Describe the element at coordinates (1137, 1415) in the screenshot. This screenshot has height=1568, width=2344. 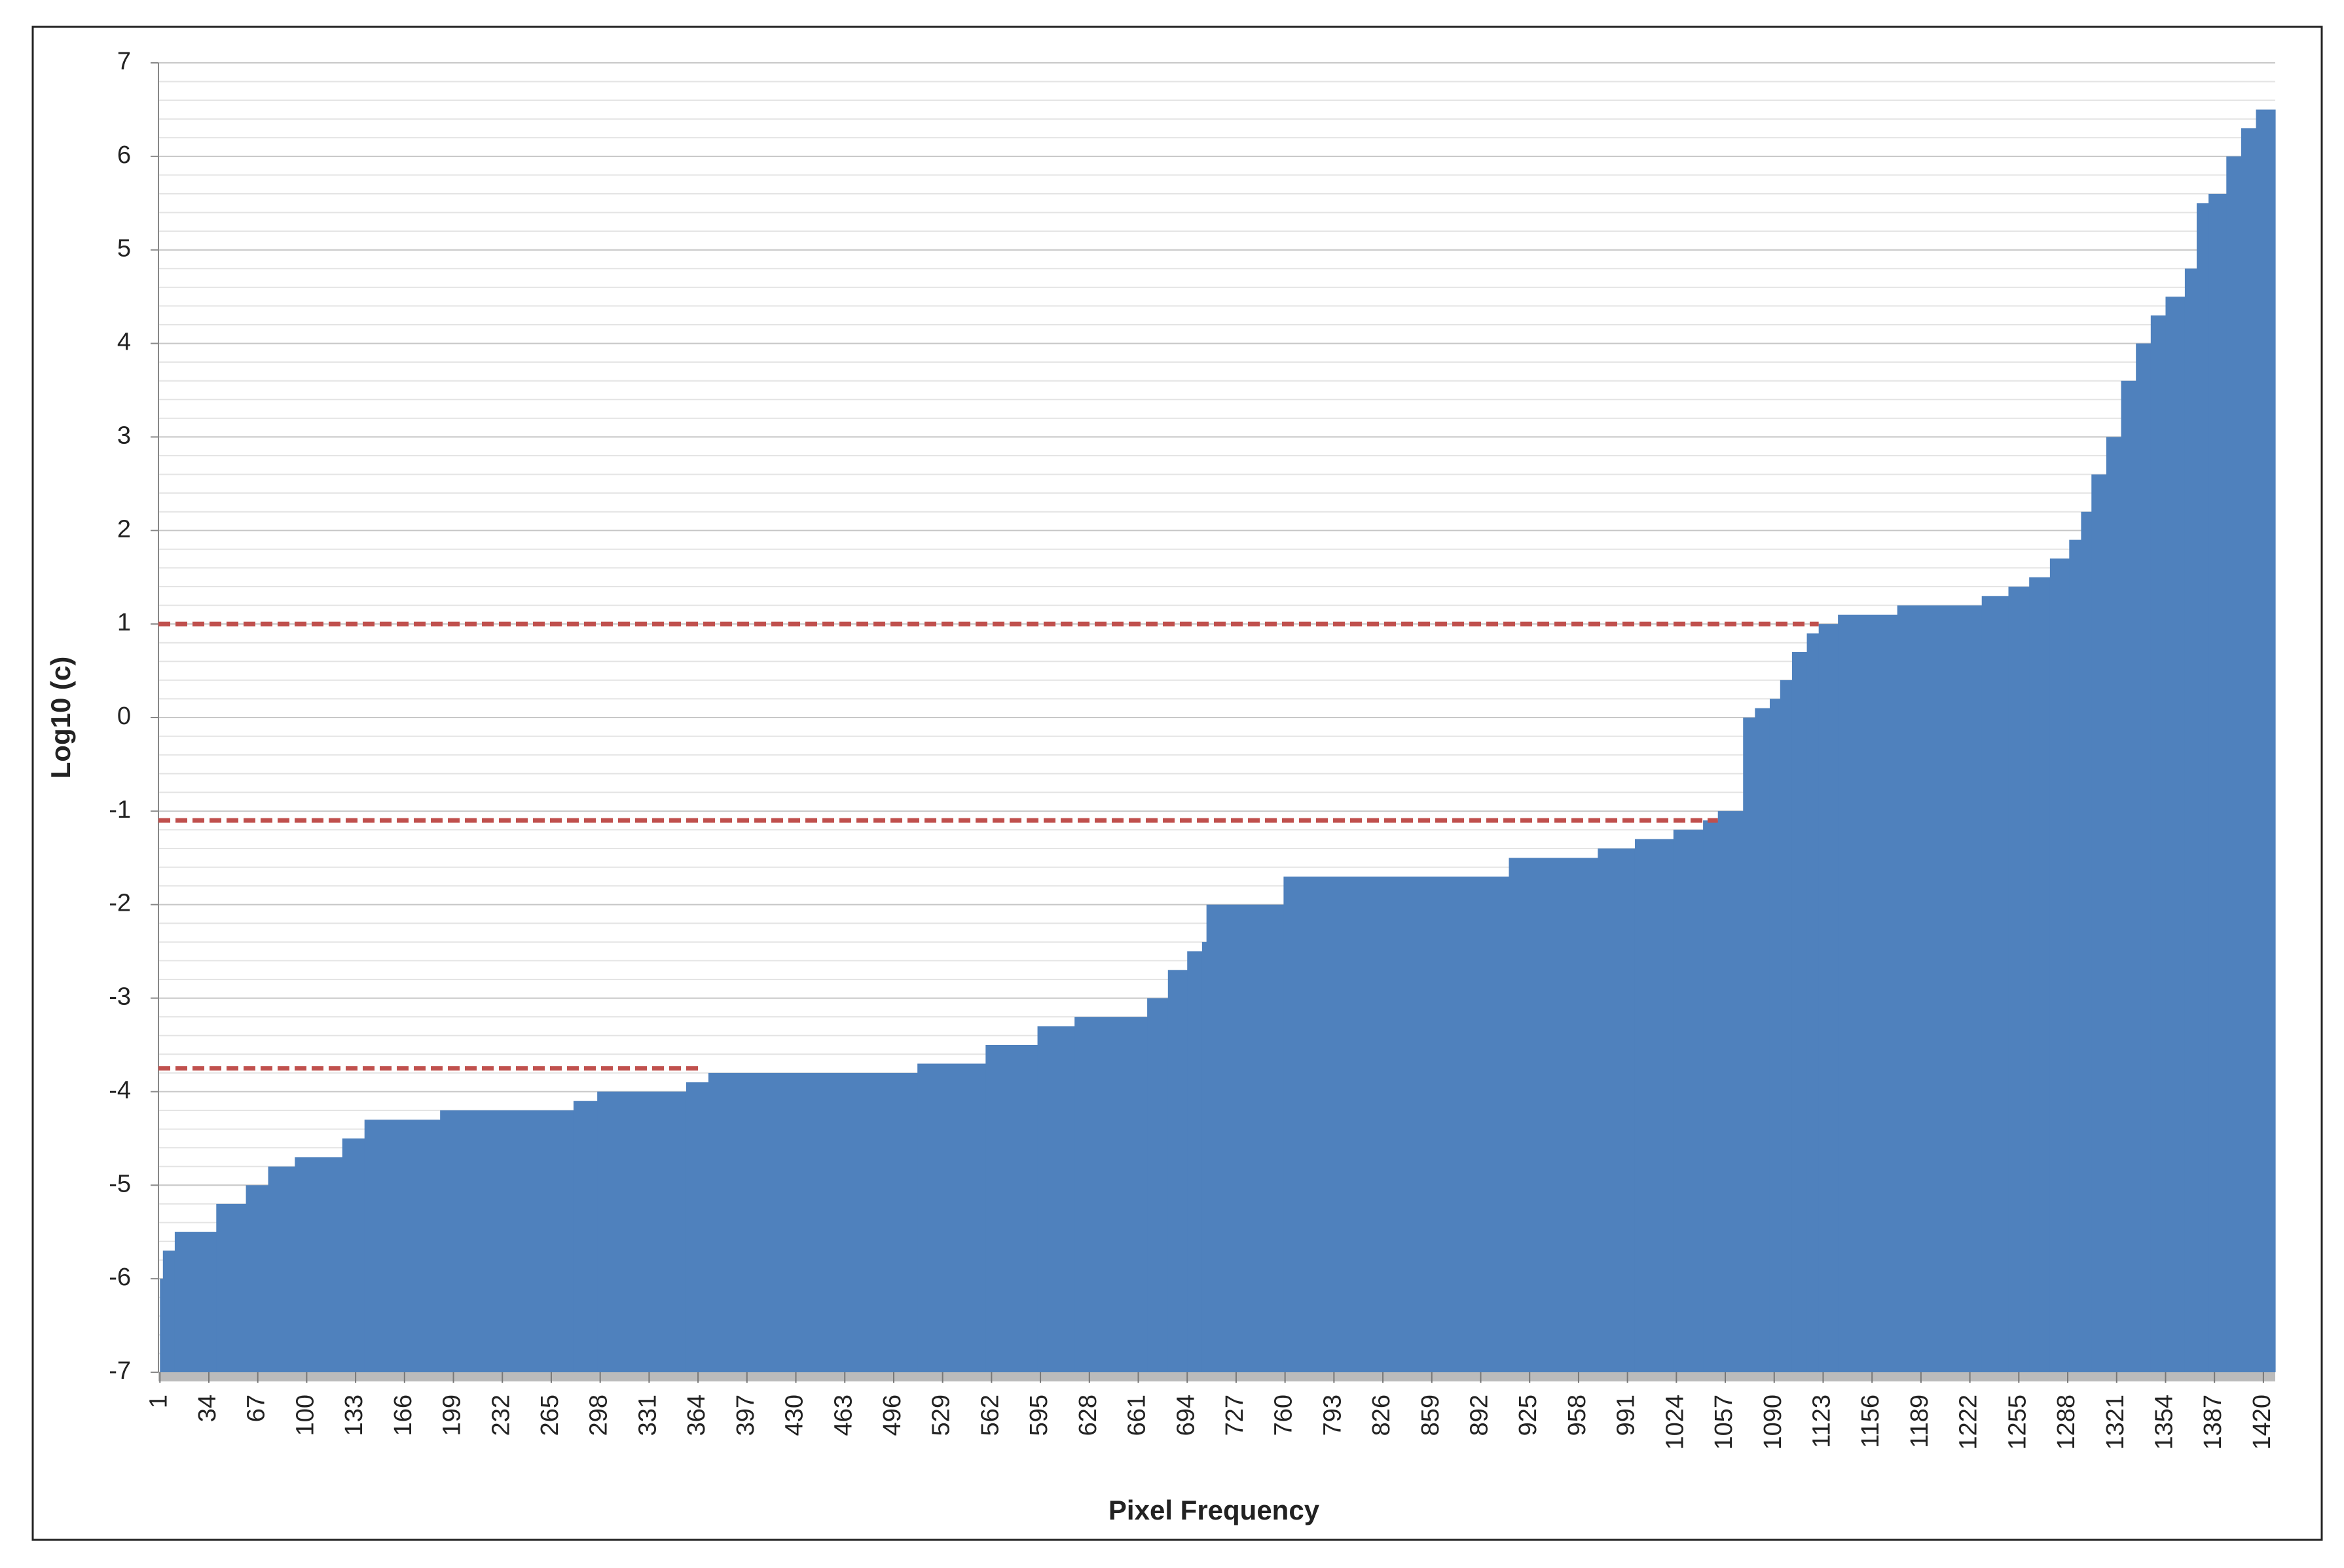
I see `x-tick-label: 661` at that location.